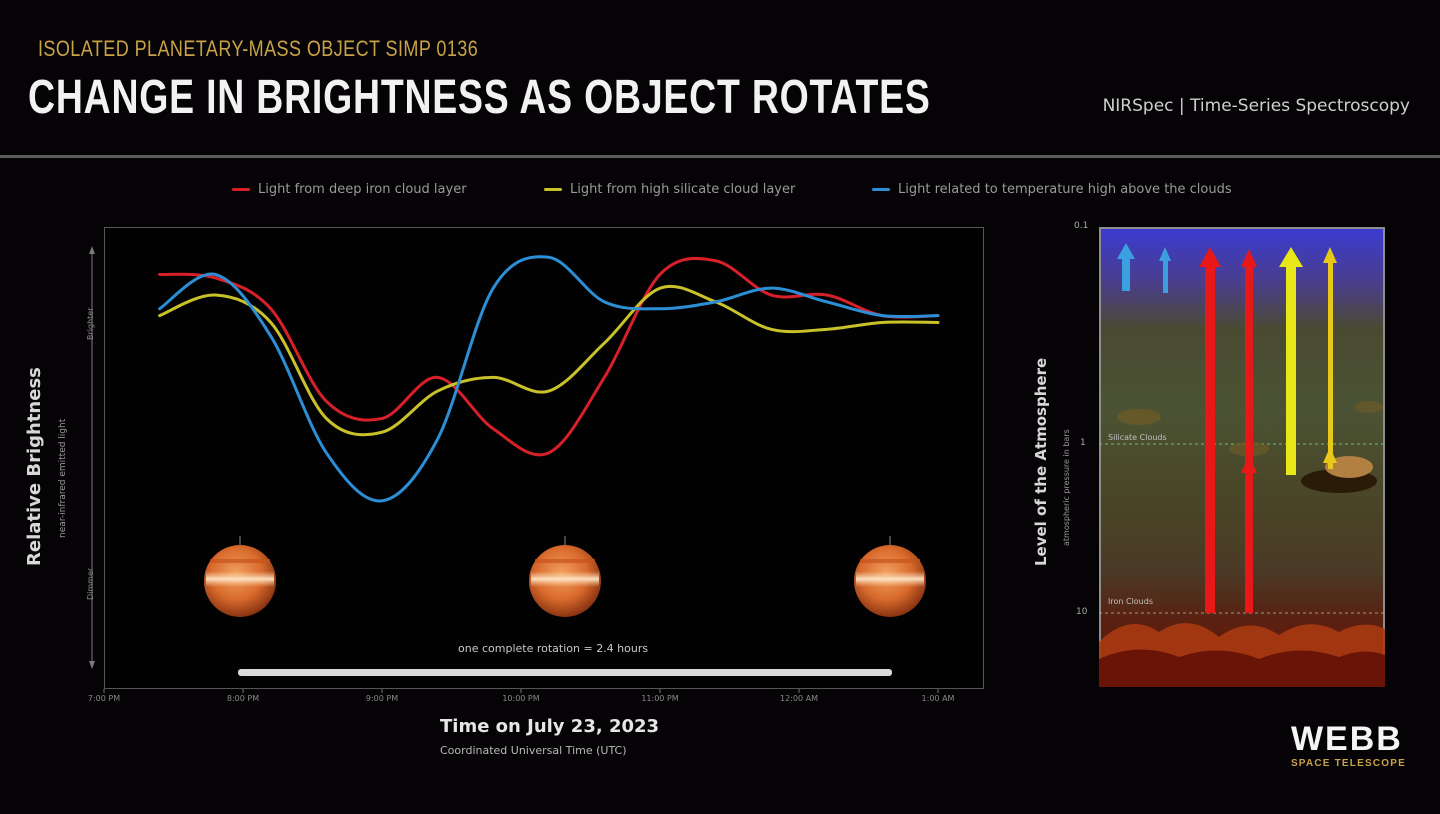 The width and height of the screenshot is (1440, 814). Describe the element at coordinates (382, 698) in the screenshot. I see `x-tick-label: 9:00 PM` at that location.